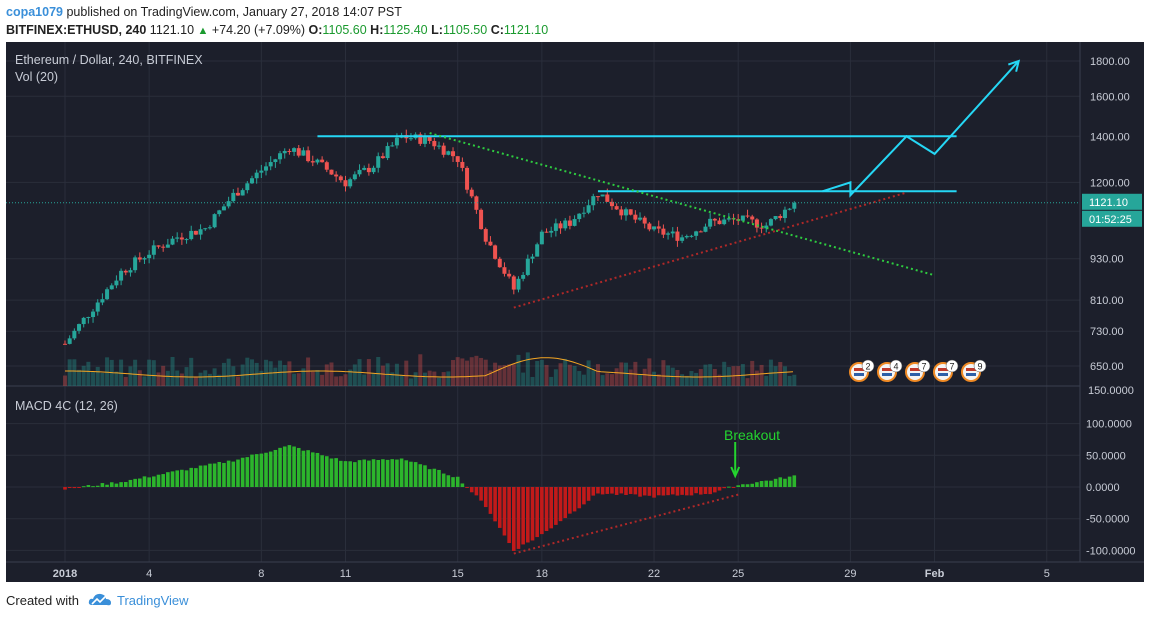  I want to click on tradingview-link: TradingView, so click(153, 600).